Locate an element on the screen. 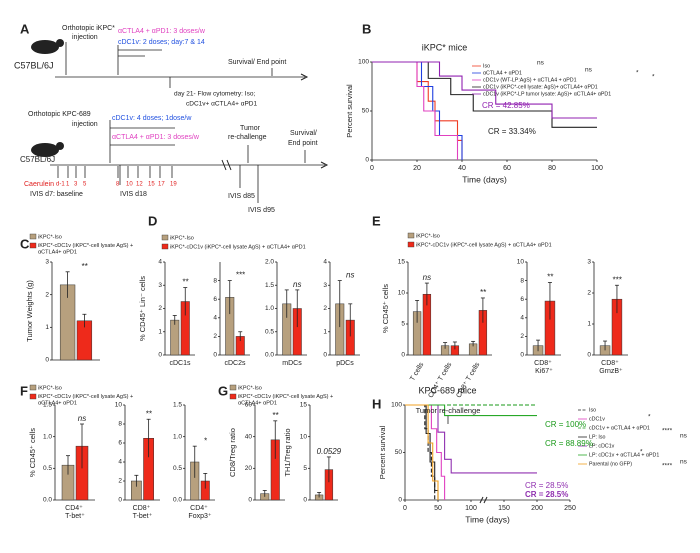 The image size is (700, 553). legend-swatch is located at coordinates (233, 387).